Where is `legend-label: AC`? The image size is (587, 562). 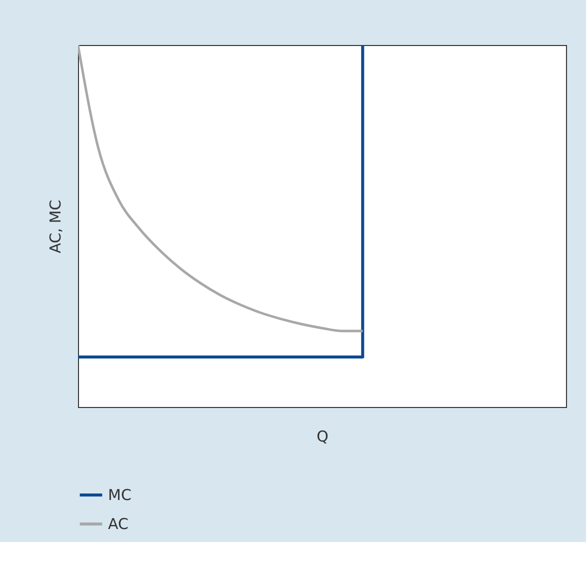
legend-label: AC is located at coordinates (118, 524).